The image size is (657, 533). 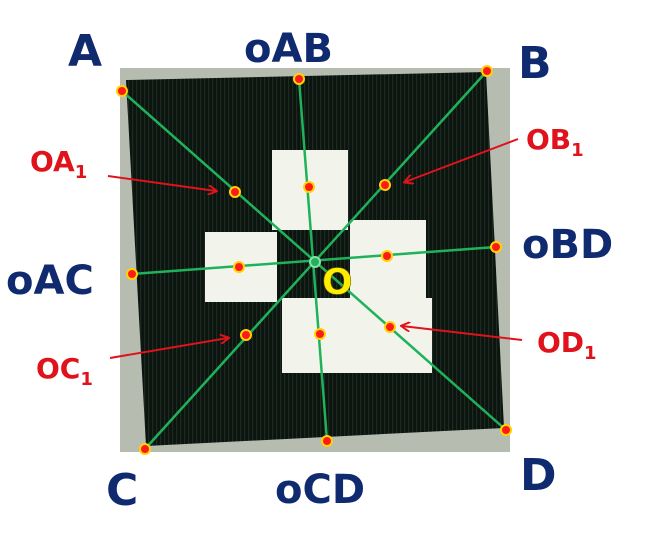 What do you see at coordinates (320, 490) in the screenshot?
I see `label-ocd: oCD` at bounding box center [320, 490].